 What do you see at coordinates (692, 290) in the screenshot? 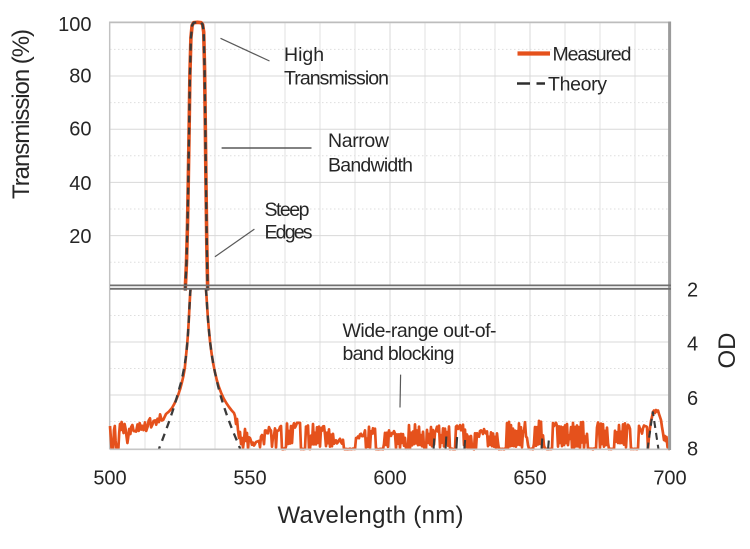
I see `svg-text: 2` at bounding box center [692, 290].